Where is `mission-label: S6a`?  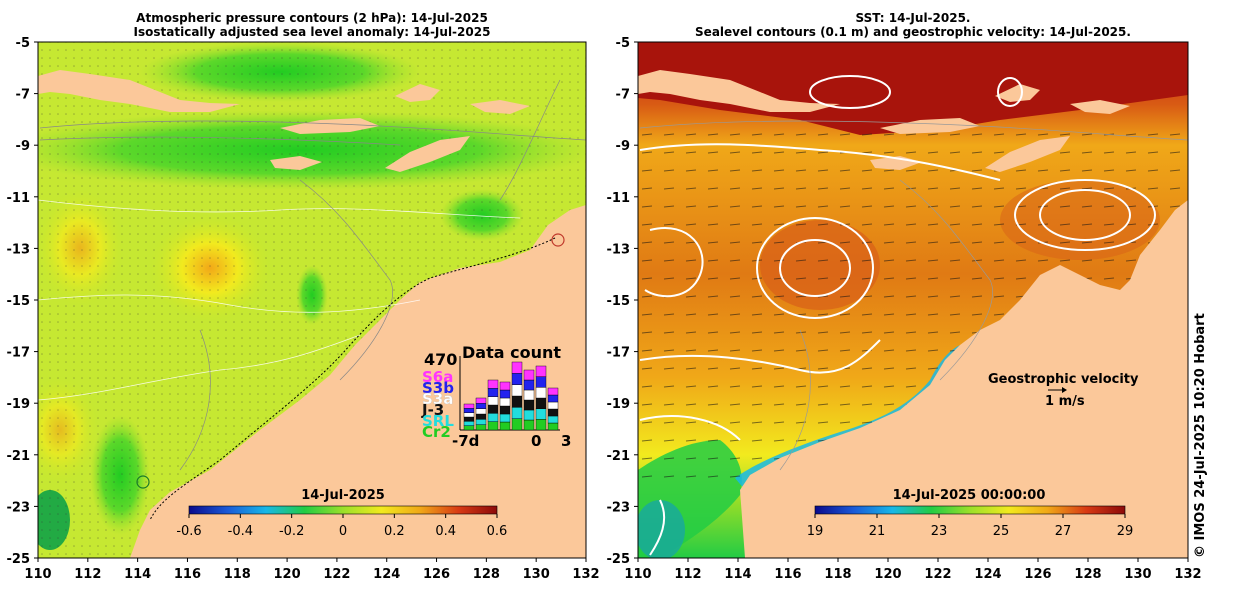
mission-label: S6a is located at coordinates (437, 377).